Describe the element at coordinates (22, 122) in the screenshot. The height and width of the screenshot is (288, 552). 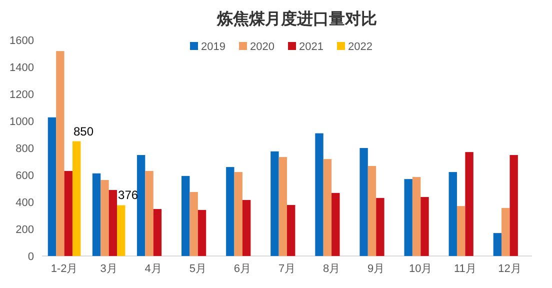
I see `y-tick-label: 1000` at that location.